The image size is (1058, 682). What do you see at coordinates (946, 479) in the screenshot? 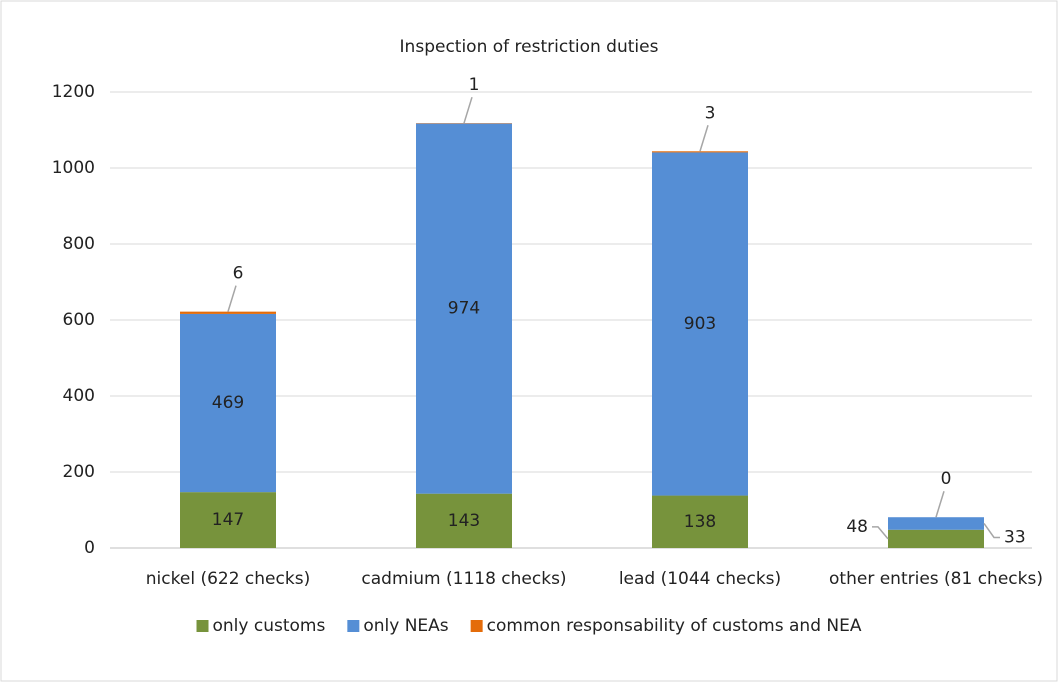
I see `data-label: 0` at bounding box center [946, 479].